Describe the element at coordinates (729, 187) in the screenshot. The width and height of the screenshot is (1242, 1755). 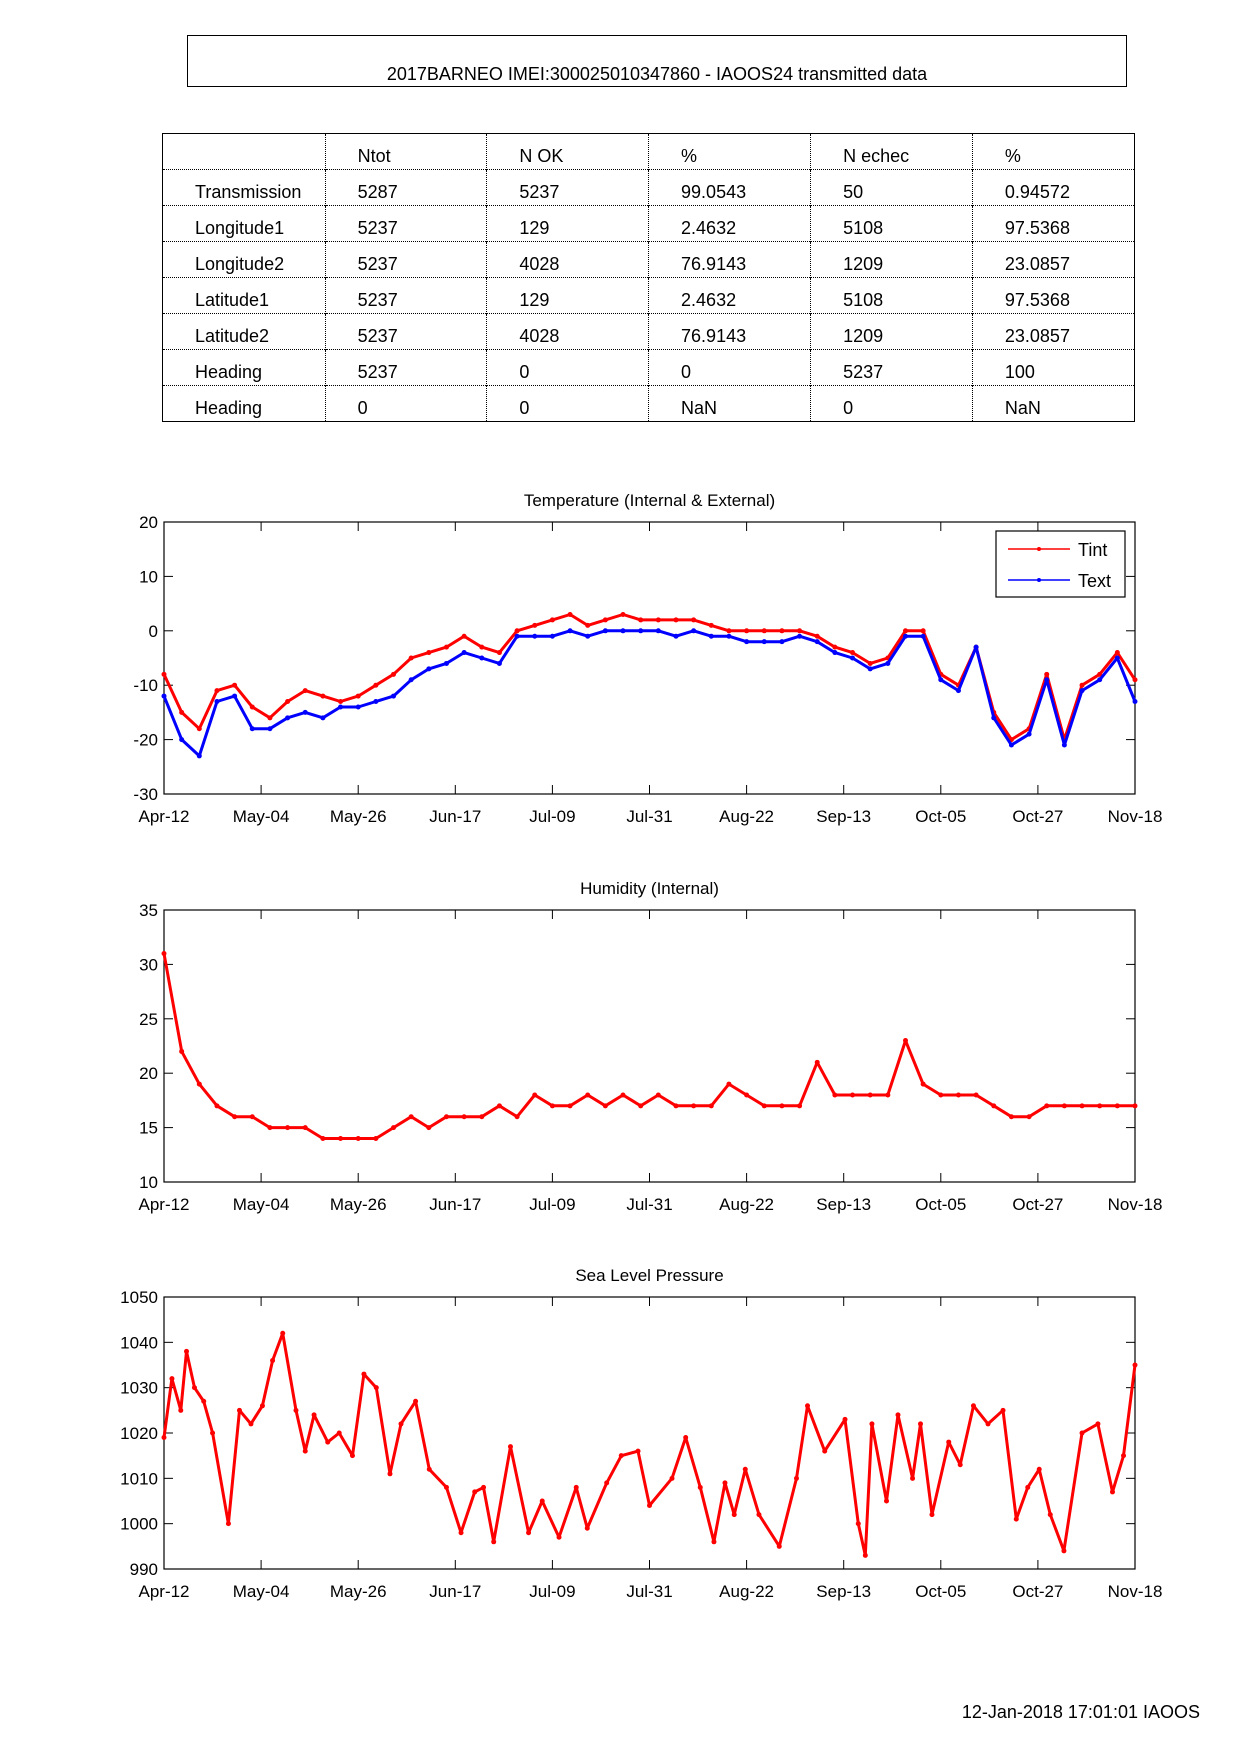
I see `table-cell: 99.0543` at that location.